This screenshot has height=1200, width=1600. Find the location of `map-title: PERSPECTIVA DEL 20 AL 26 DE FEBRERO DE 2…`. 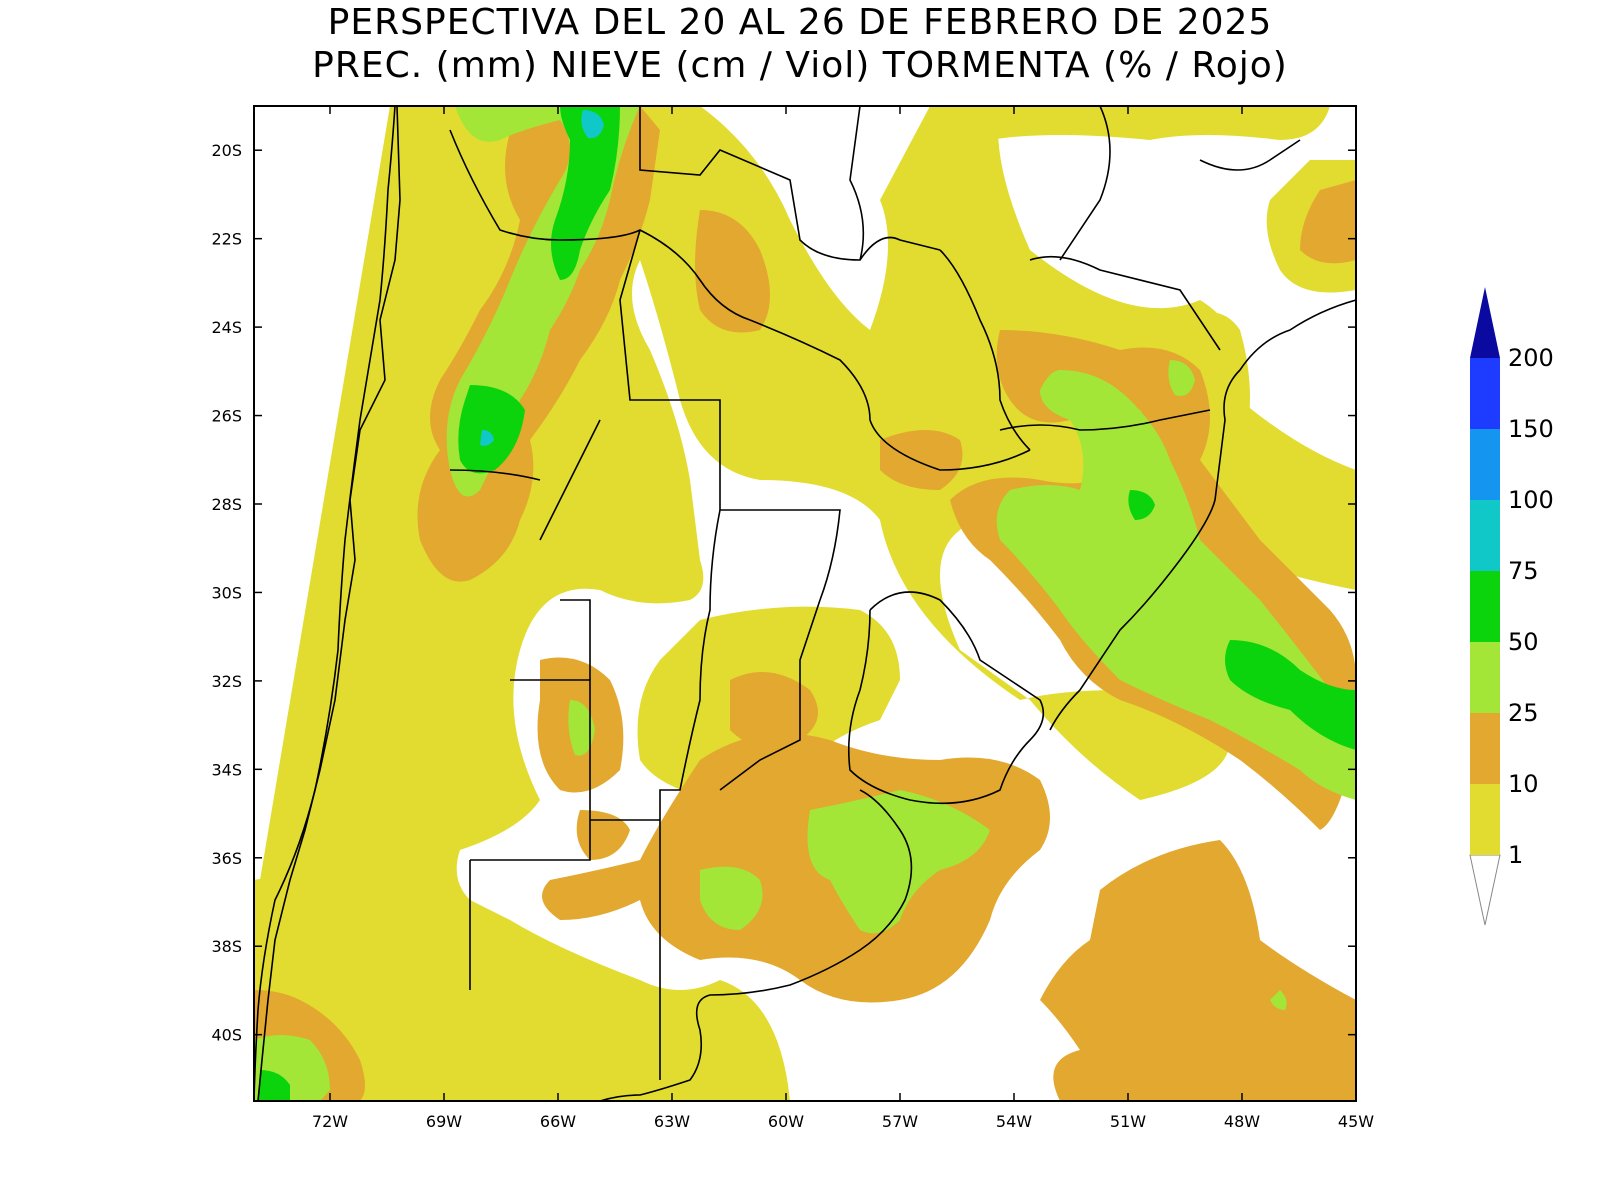

map-title: PERSPECTIVA DEL 20 AL 26 DE FEBRERO DE 2… is located at coordinates (800, 22).